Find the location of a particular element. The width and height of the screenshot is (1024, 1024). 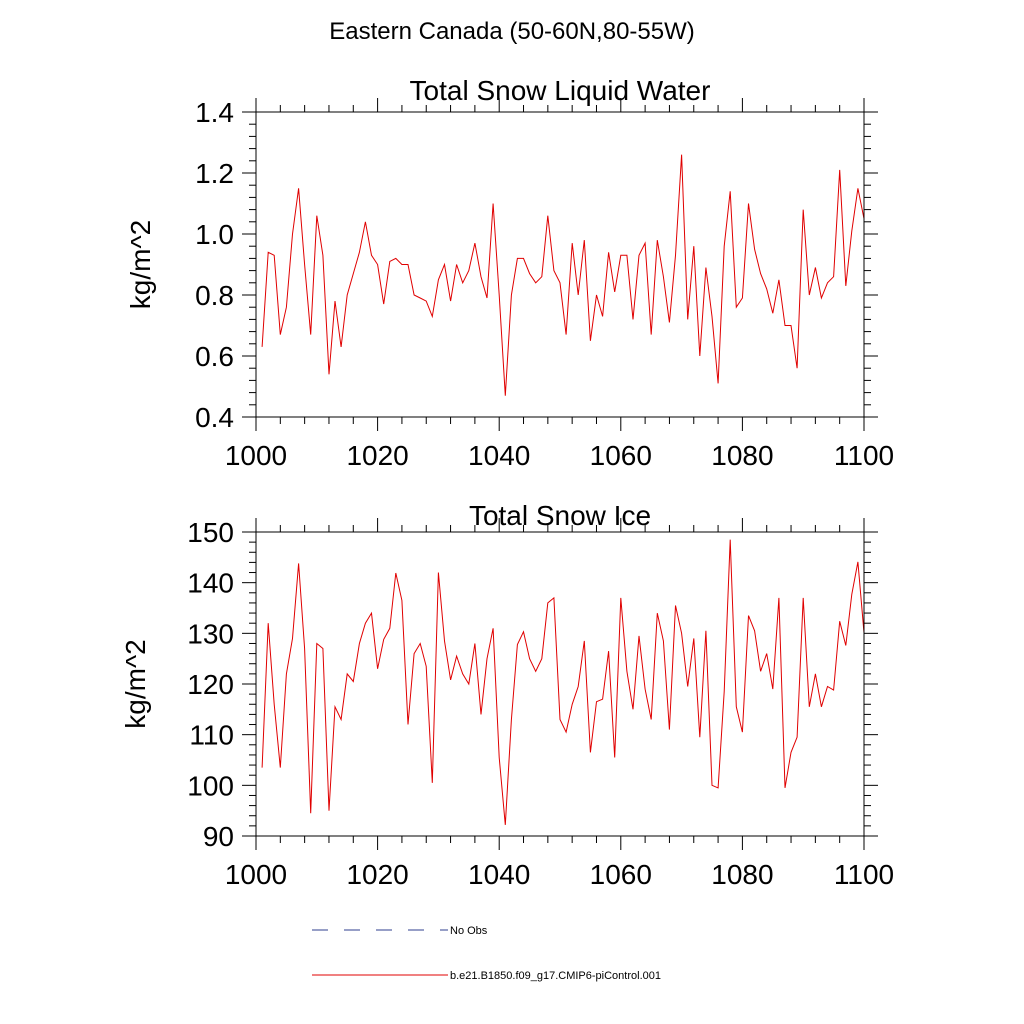

chart-title: Total Snow Liquid Water is located at coordinates (560, 90).